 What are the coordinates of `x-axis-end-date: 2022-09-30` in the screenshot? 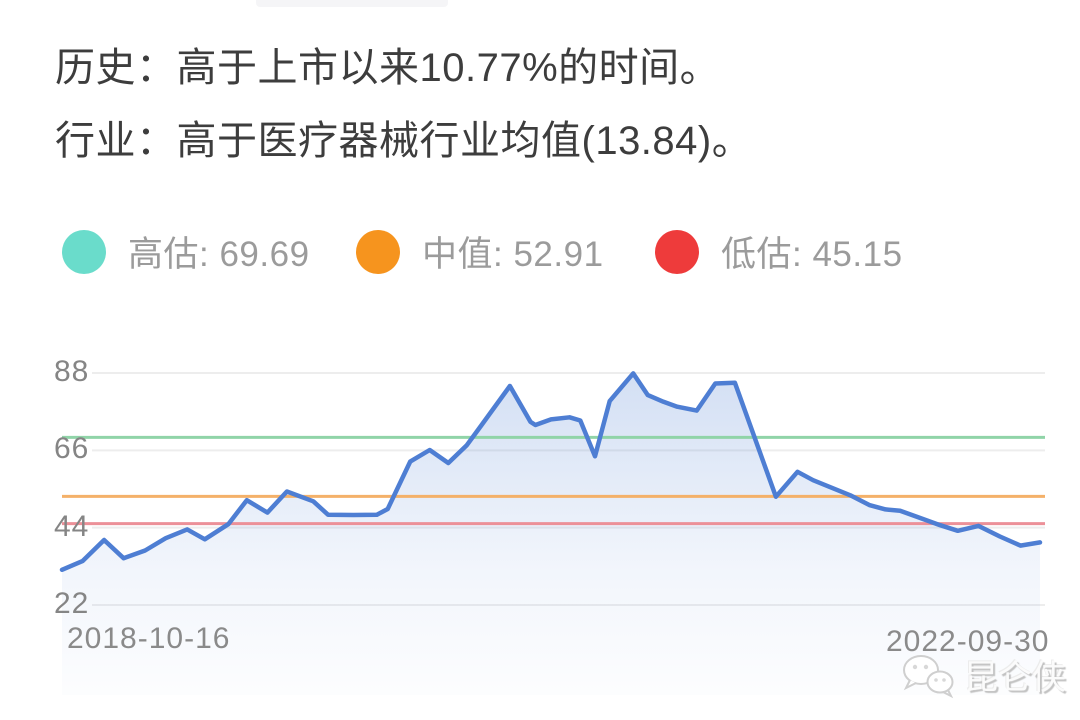 It's located at (968, 641).